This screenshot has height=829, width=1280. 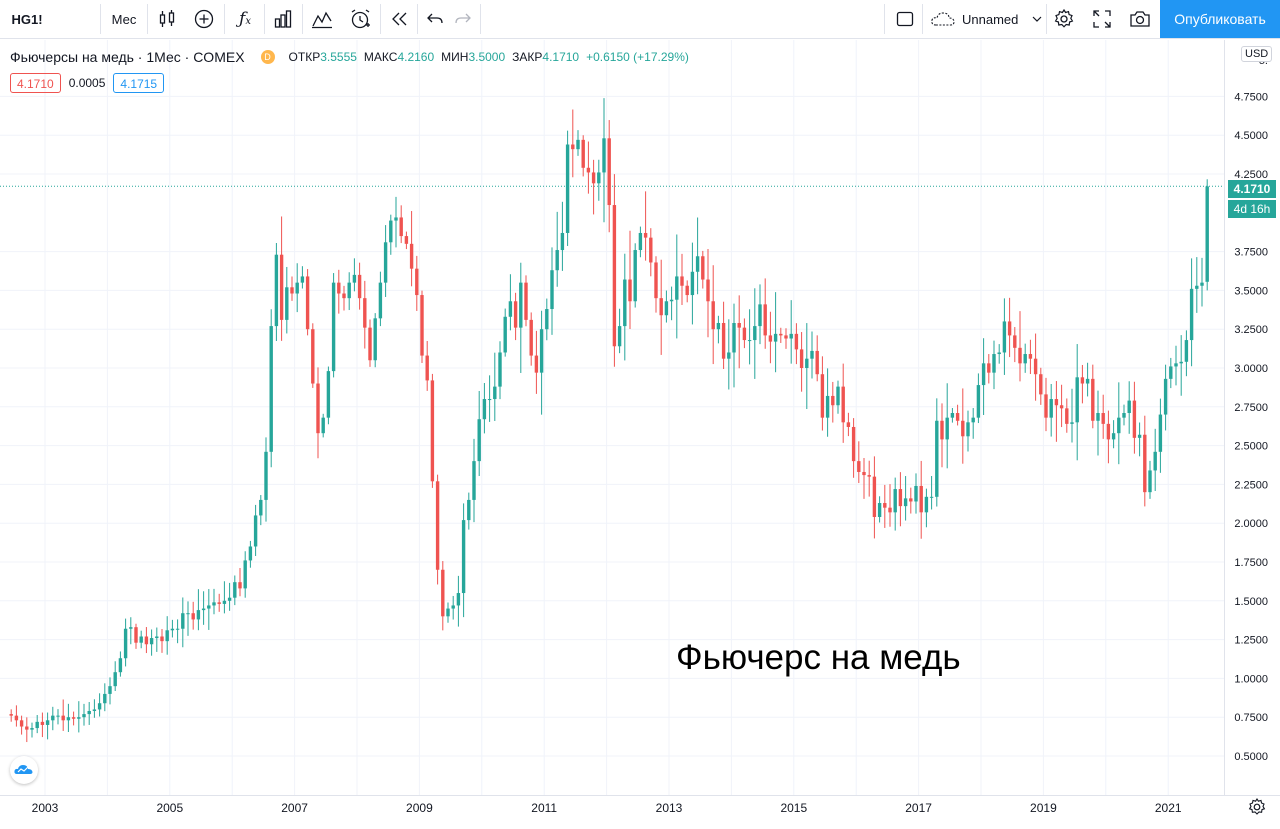 I want to click on time-axis: 2003 2005 2007 2009 2011 2013 2015 2017 2019 2021, so click(x=640, y=812).